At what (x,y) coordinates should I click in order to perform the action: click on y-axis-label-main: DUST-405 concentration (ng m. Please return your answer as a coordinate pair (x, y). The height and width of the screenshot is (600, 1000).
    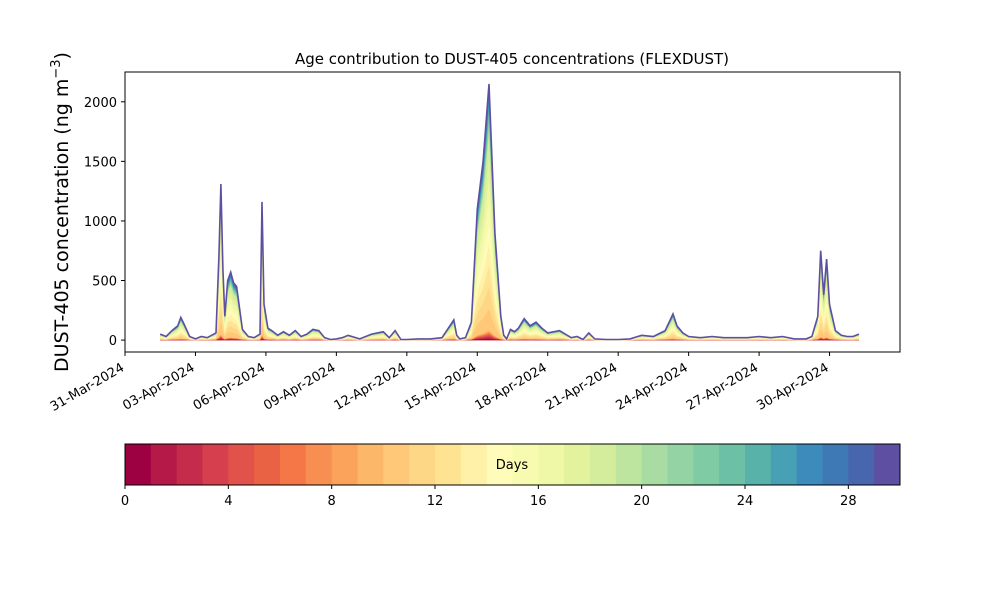
    Looking at the image, I should click on (62, 225).